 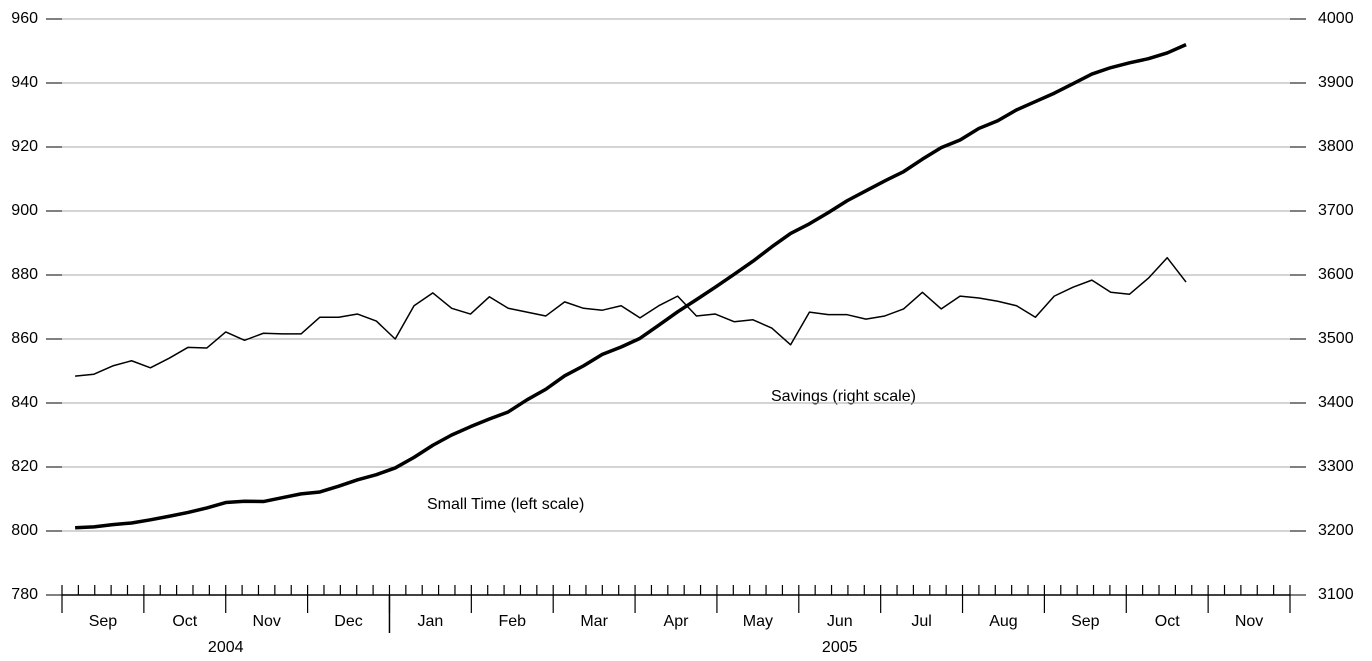 I want to click on y2-tick-label: 4000, so click(x=1336, y=18).